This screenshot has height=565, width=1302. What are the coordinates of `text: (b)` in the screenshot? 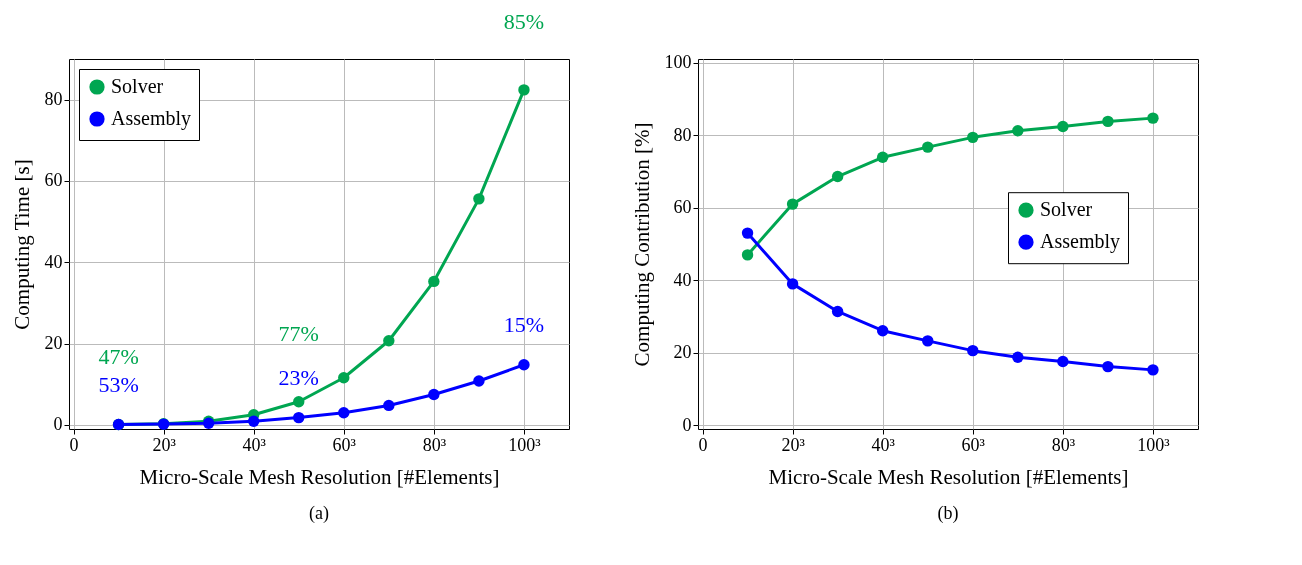 It's located at (948, 513).